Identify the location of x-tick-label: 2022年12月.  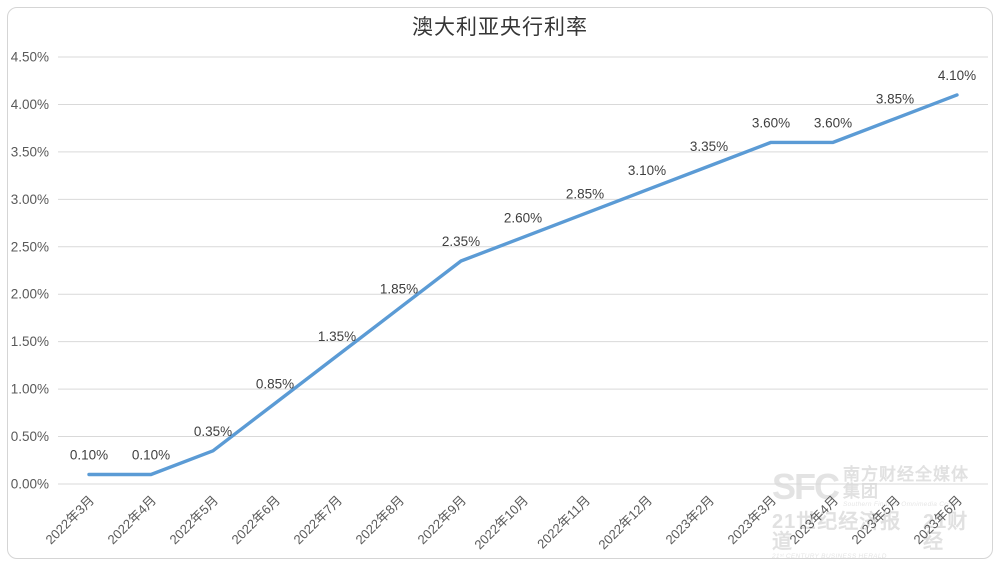
(625, 523).